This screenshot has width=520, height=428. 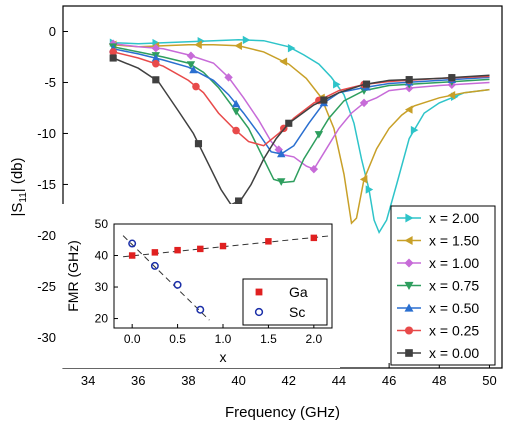 I want to click on inset-legend-box, so click(x=285, y=302).